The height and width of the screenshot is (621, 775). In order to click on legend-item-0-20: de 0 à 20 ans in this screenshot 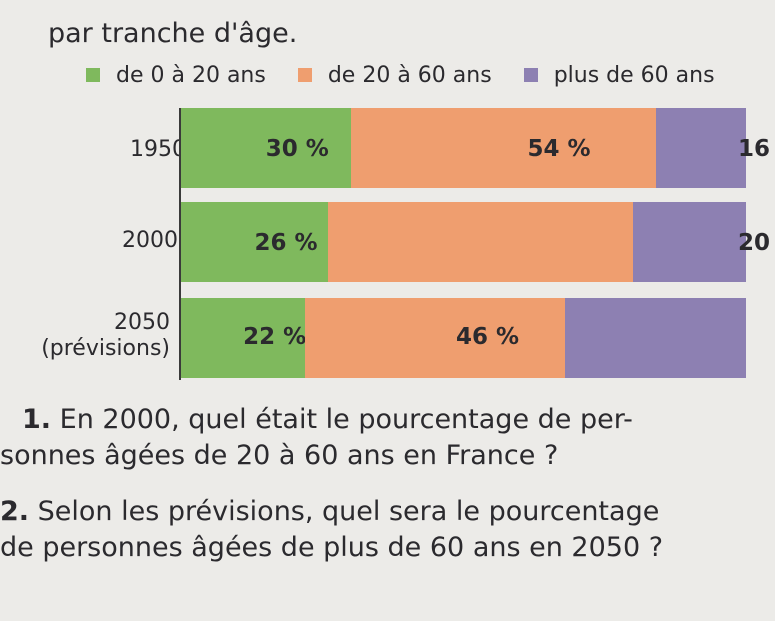, I will do `click(176, 75)`.